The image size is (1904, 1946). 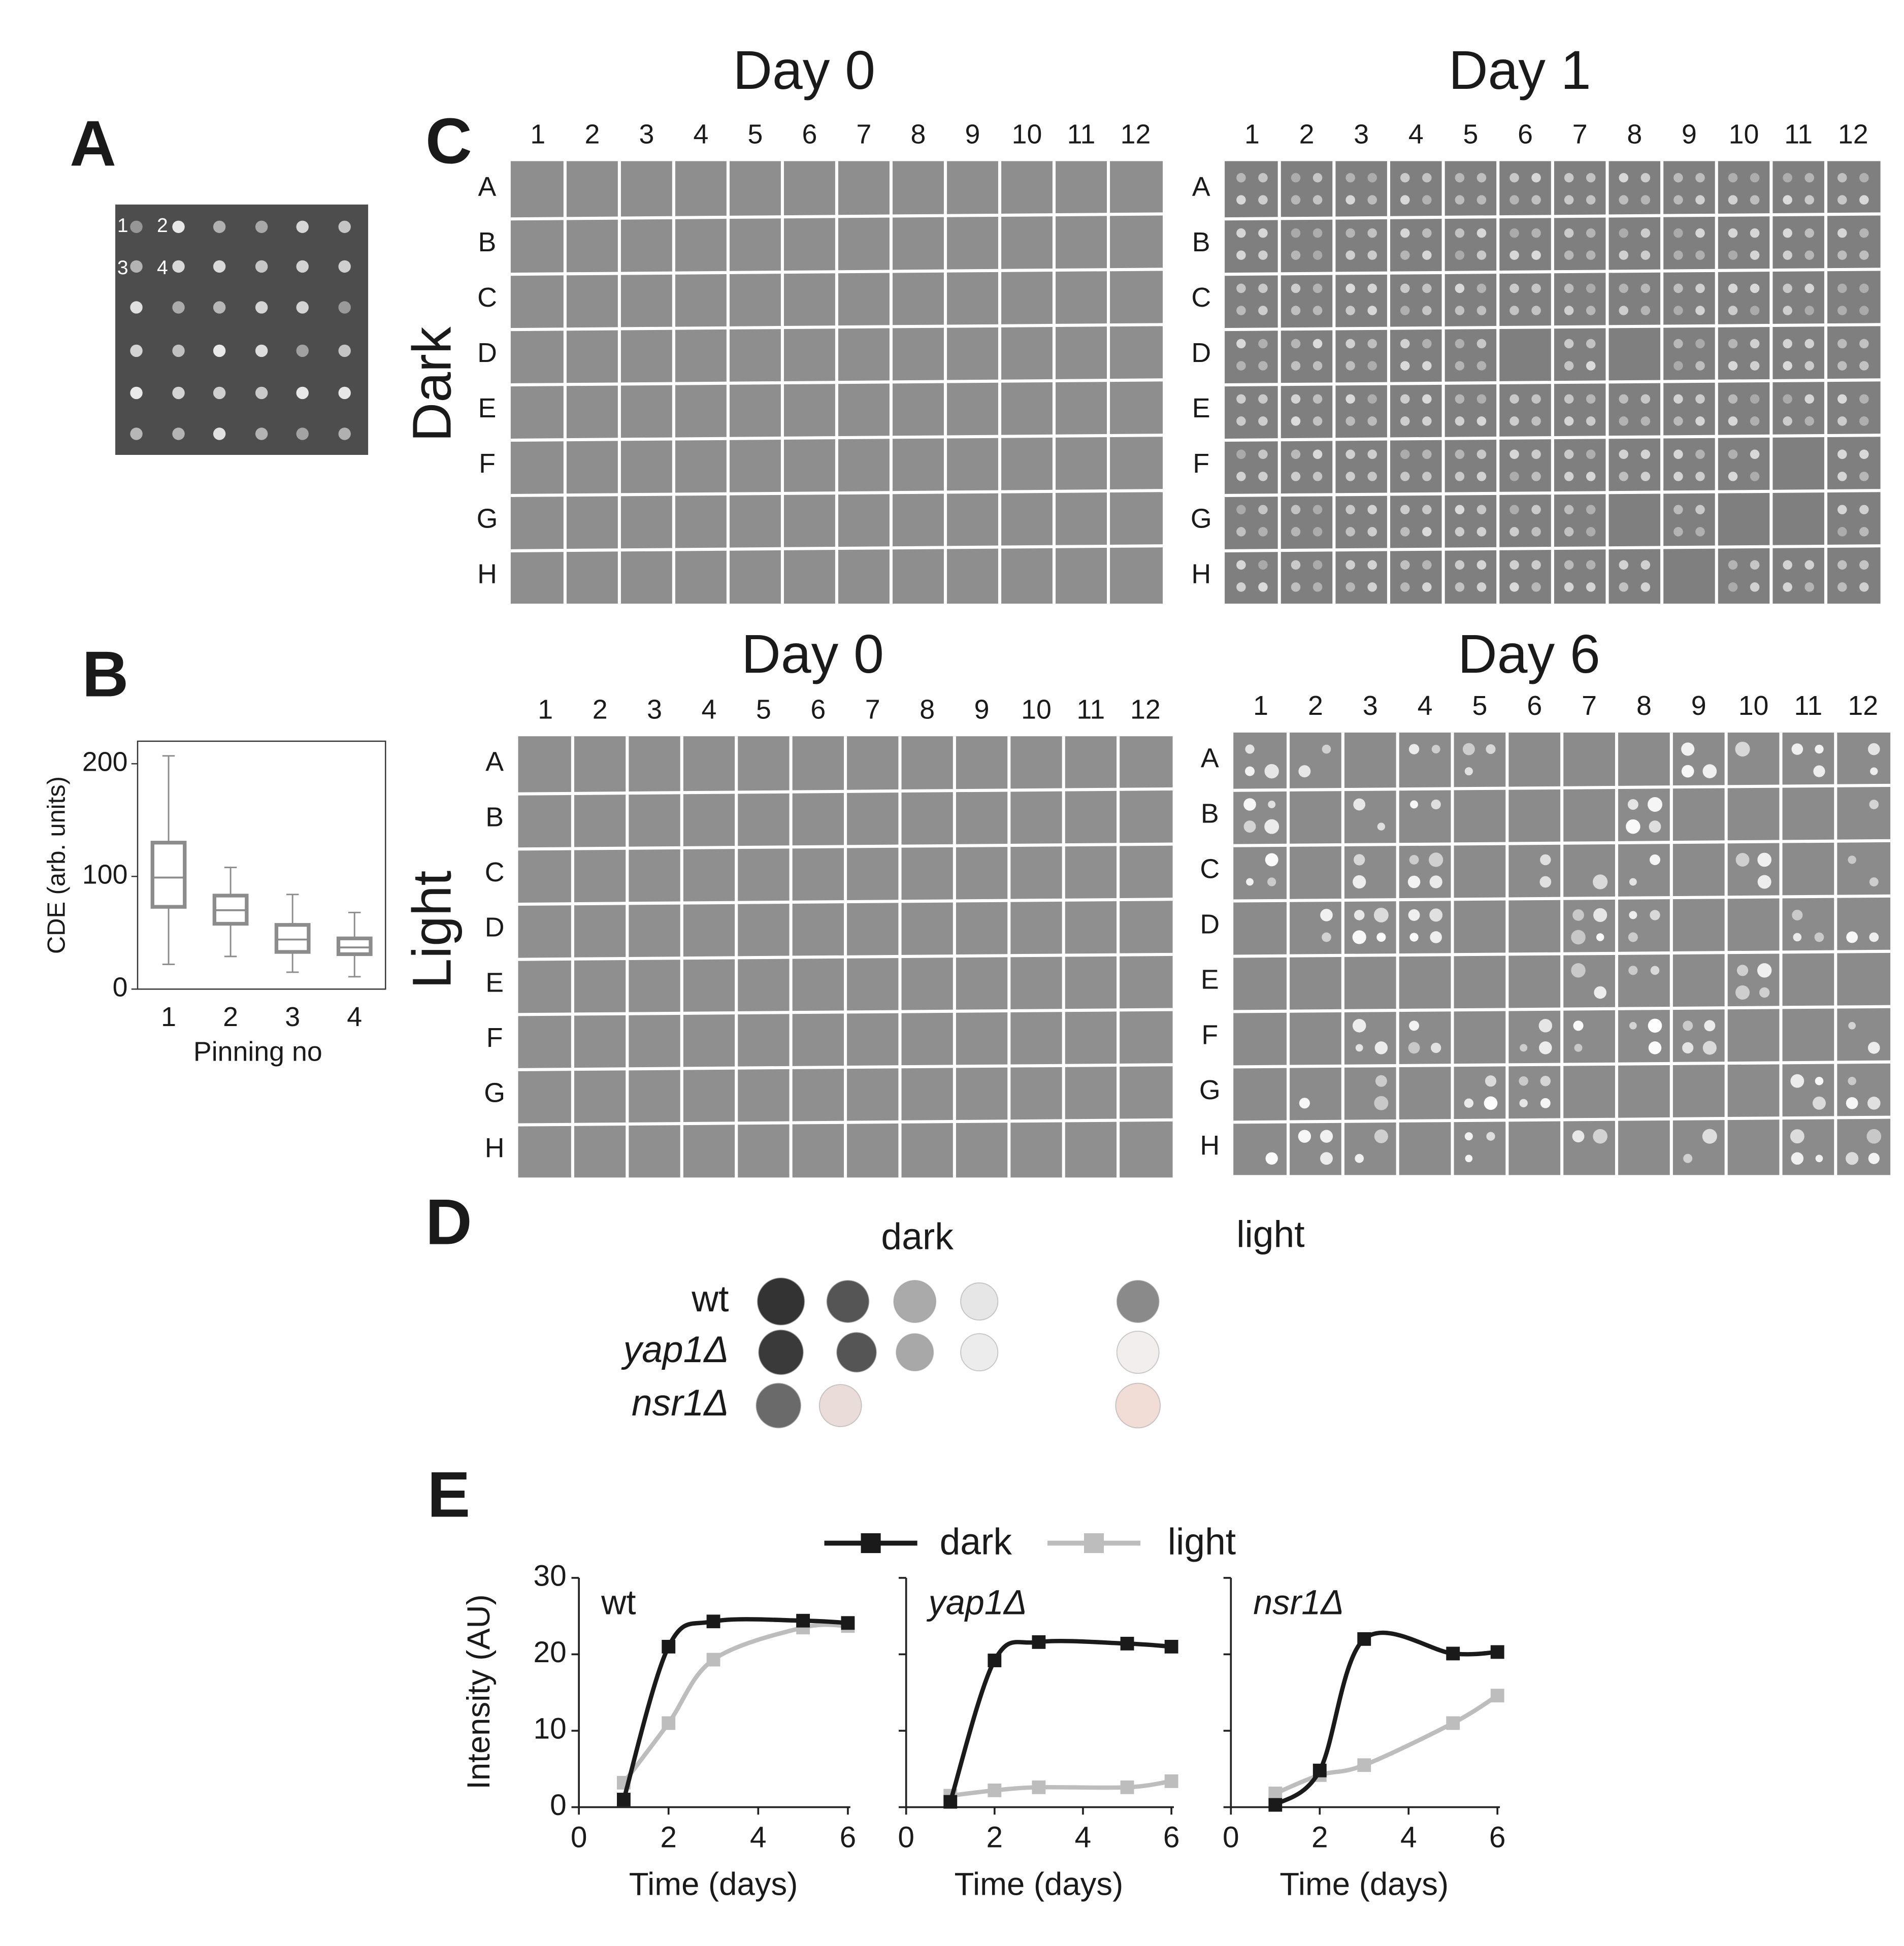 What do you see at coordinates (488, 242) in the screenshot?
I see `row-label: B` at bounding box center [488, 242].